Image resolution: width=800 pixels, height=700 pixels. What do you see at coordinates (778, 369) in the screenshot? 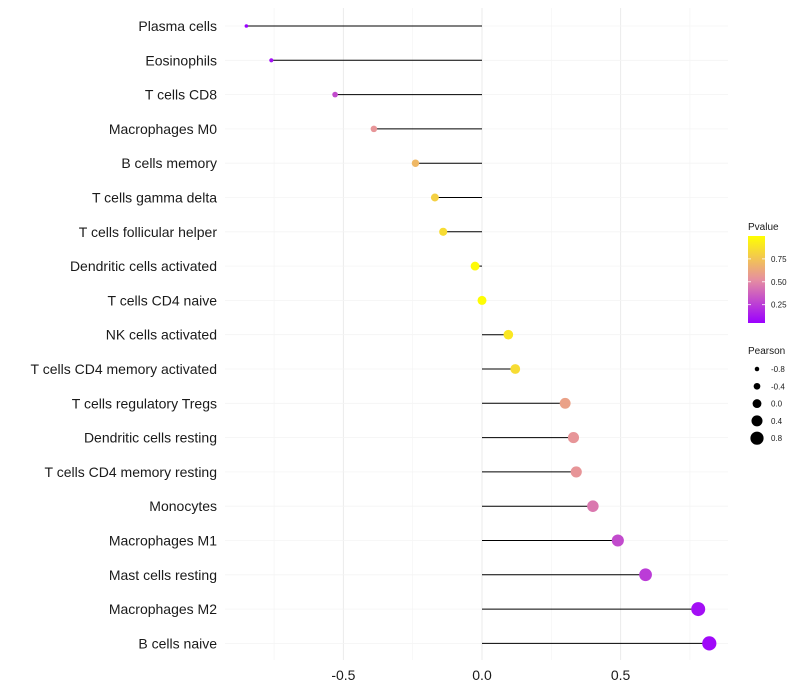
I see `size-legend-label: -0.8` at bounding box center [778, 369].